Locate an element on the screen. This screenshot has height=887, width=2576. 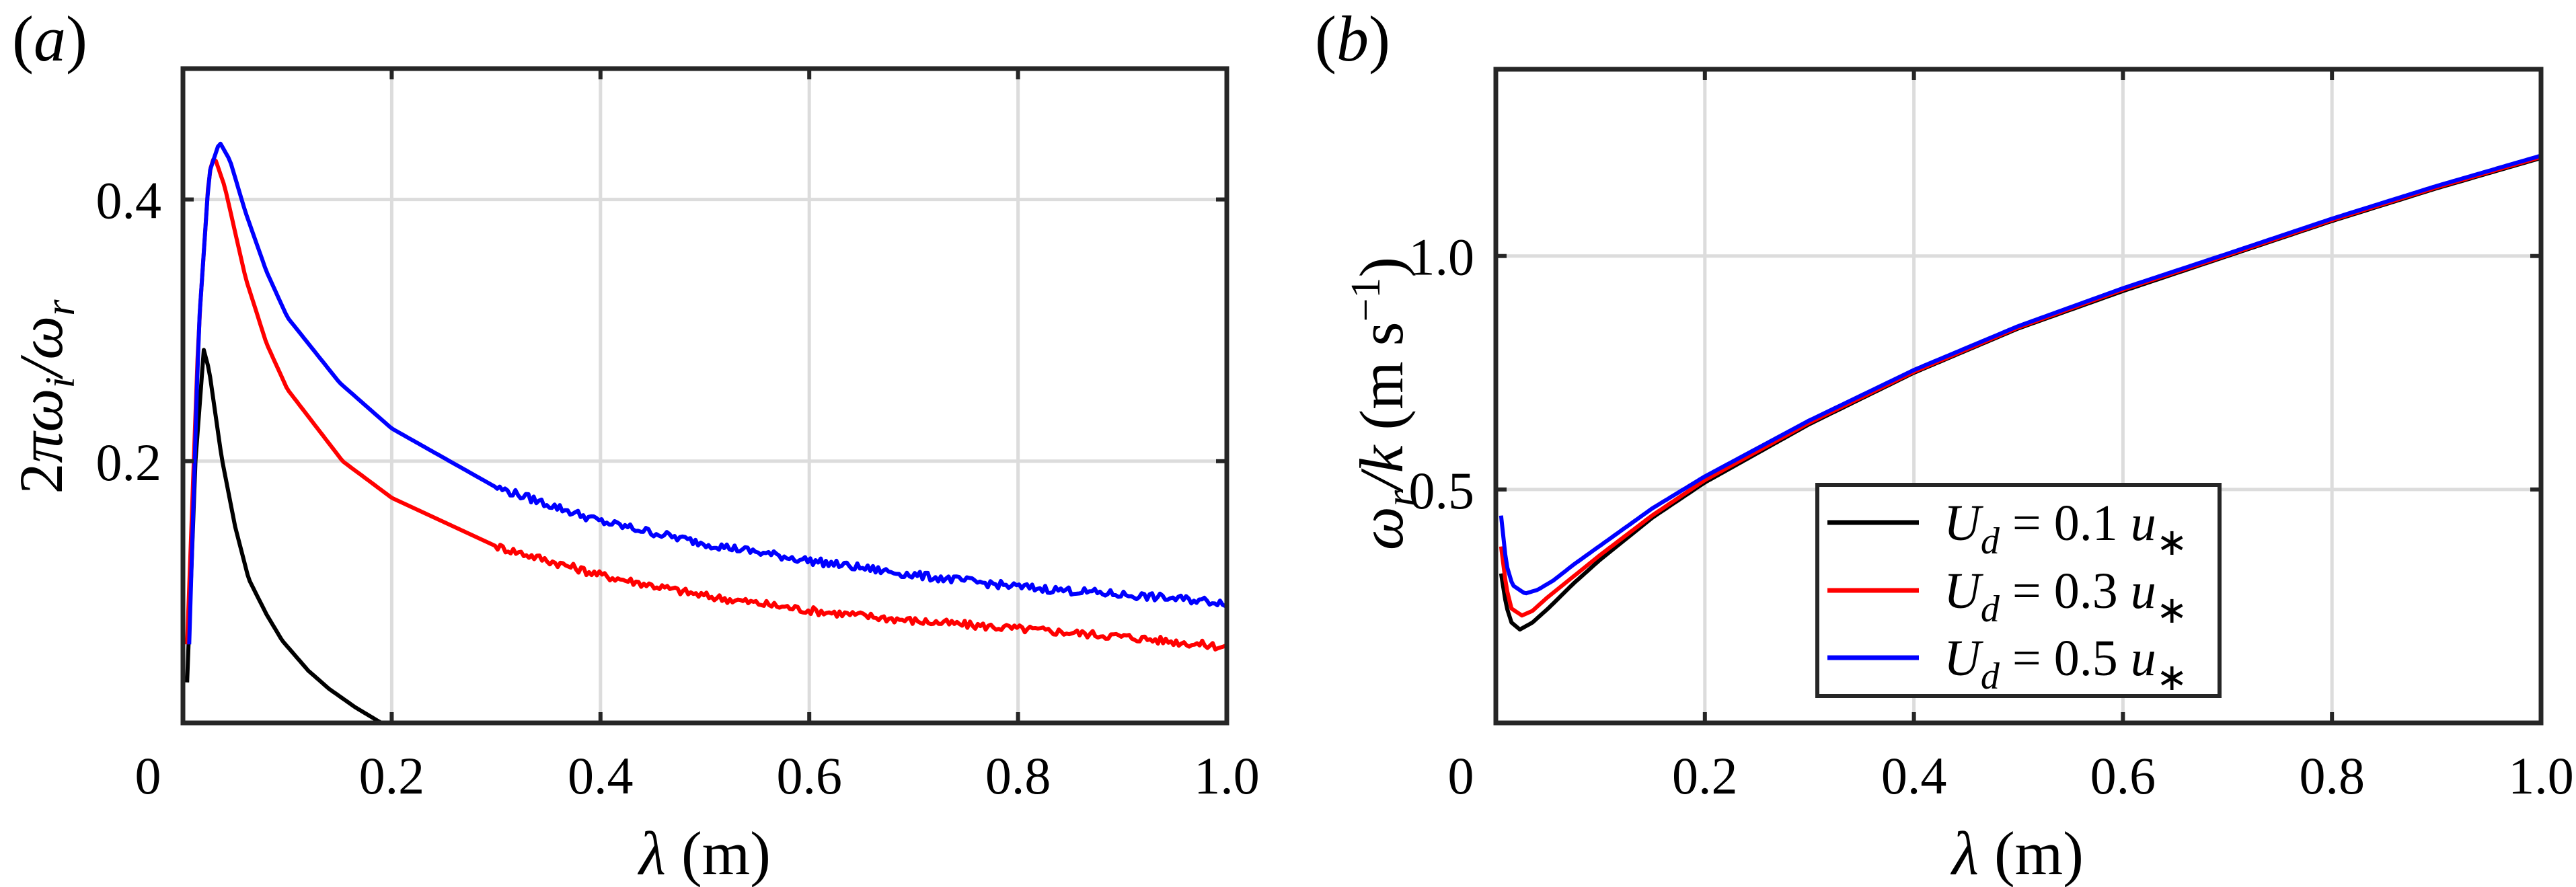
x-axis-title-a: λ (m) is located at coordinates (704, 853).